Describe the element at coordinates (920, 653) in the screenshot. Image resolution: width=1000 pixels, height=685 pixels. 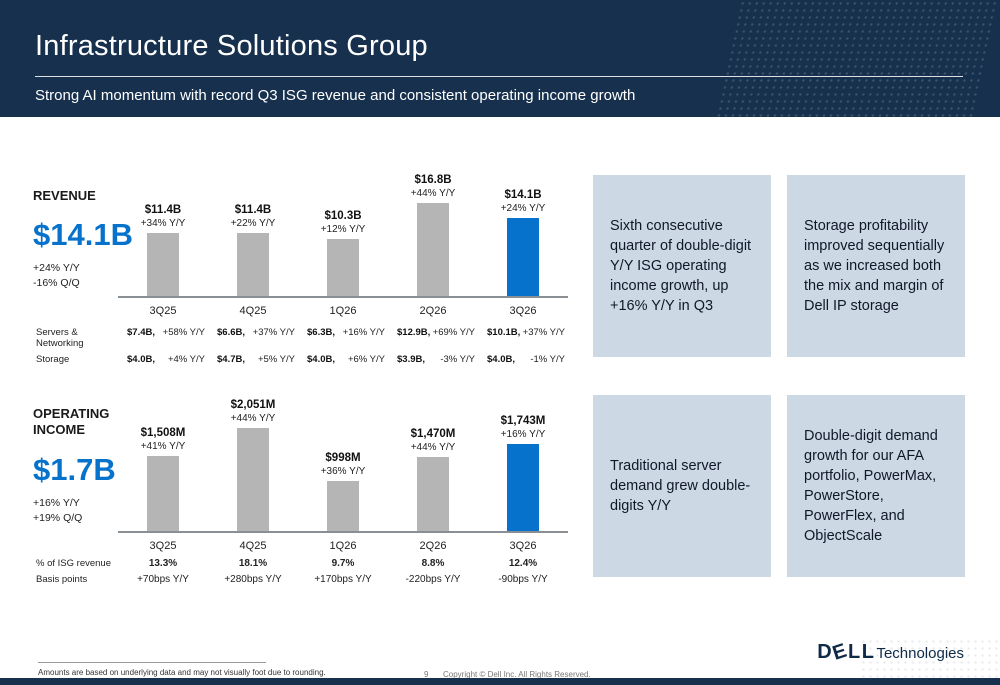
I see `logo-suffix: Technologies` at that location.